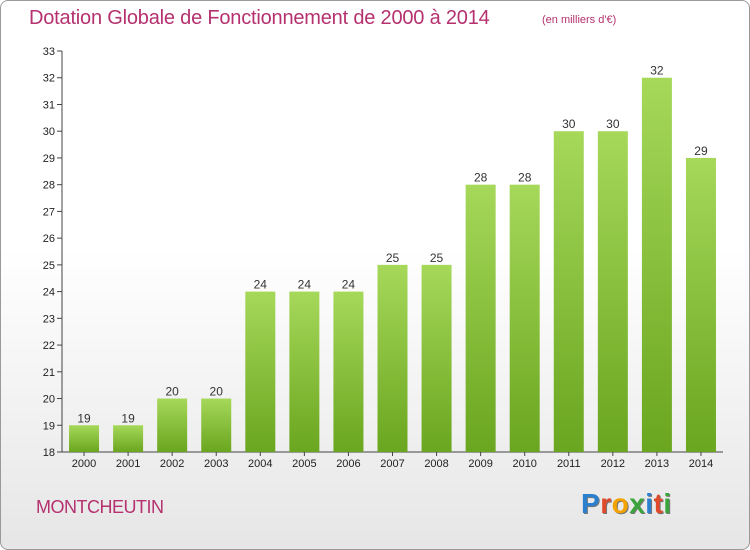 Image resolution: width=750 pixels, height=550 pixels. Describe the element at coordinates (480, 464) in the screenshot. I see `x-tick-label: 2009` at that location.